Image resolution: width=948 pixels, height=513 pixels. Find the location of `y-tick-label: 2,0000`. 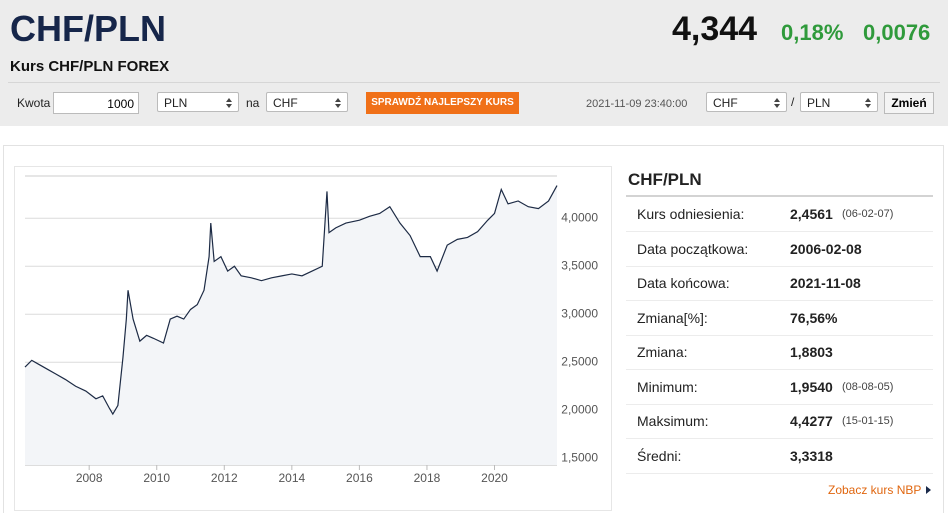

y-tick-label: 2,0000 is located at coordinates (579, 409).